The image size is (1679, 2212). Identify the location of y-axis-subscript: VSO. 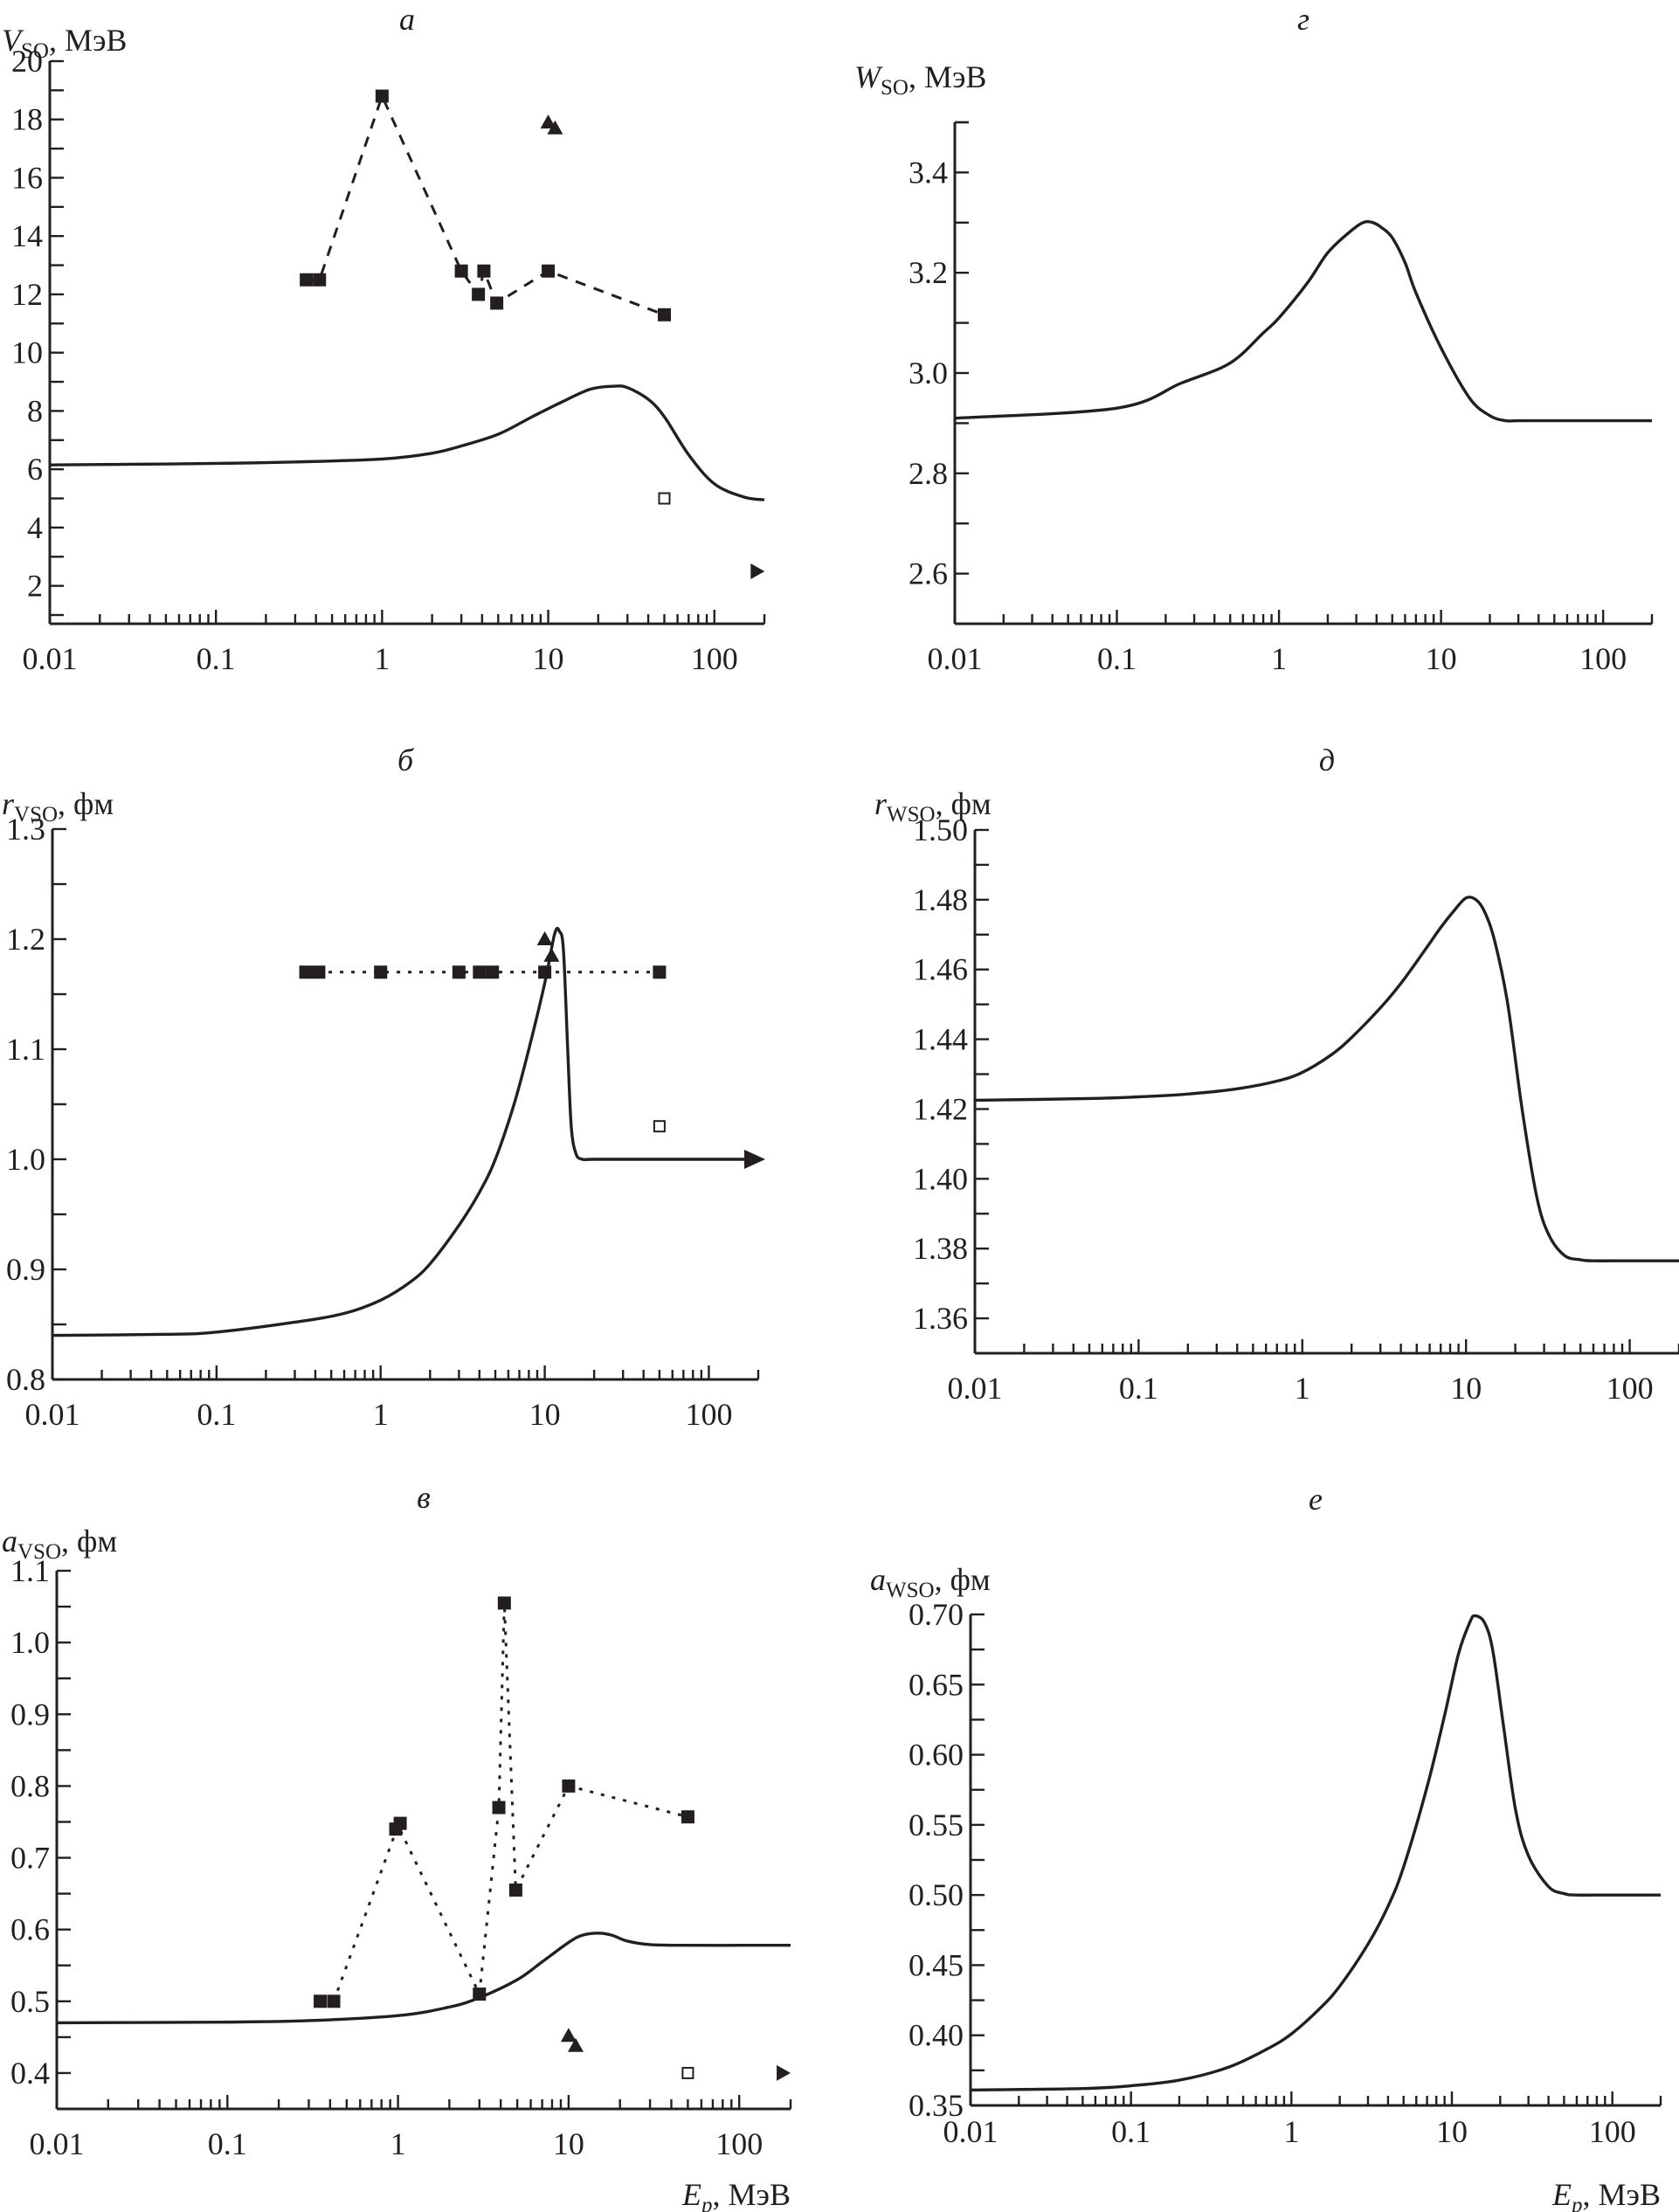
(39, 1552).